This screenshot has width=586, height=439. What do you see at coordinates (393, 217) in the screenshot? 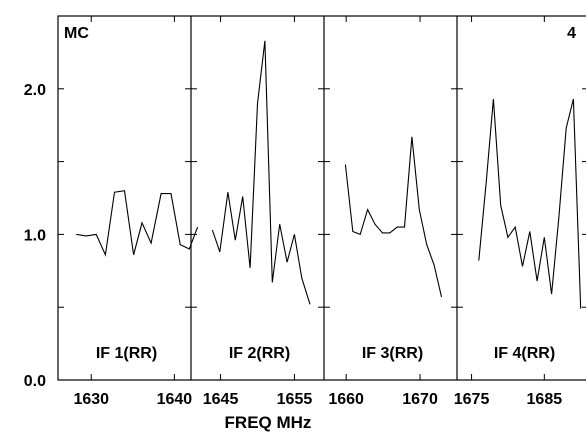
I see `series-line-if3` at bounding box center [393, 217].